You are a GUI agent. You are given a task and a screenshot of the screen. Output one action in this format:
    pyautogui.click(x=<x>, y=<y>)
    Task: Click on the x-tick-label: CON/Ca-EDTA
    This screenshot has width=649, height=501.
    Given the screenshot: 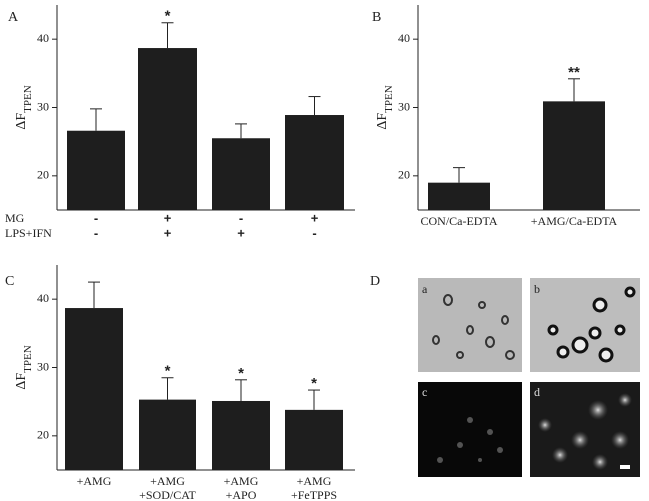 What is the action you would take?
    pyautogui.click(x=458, y=221)
    